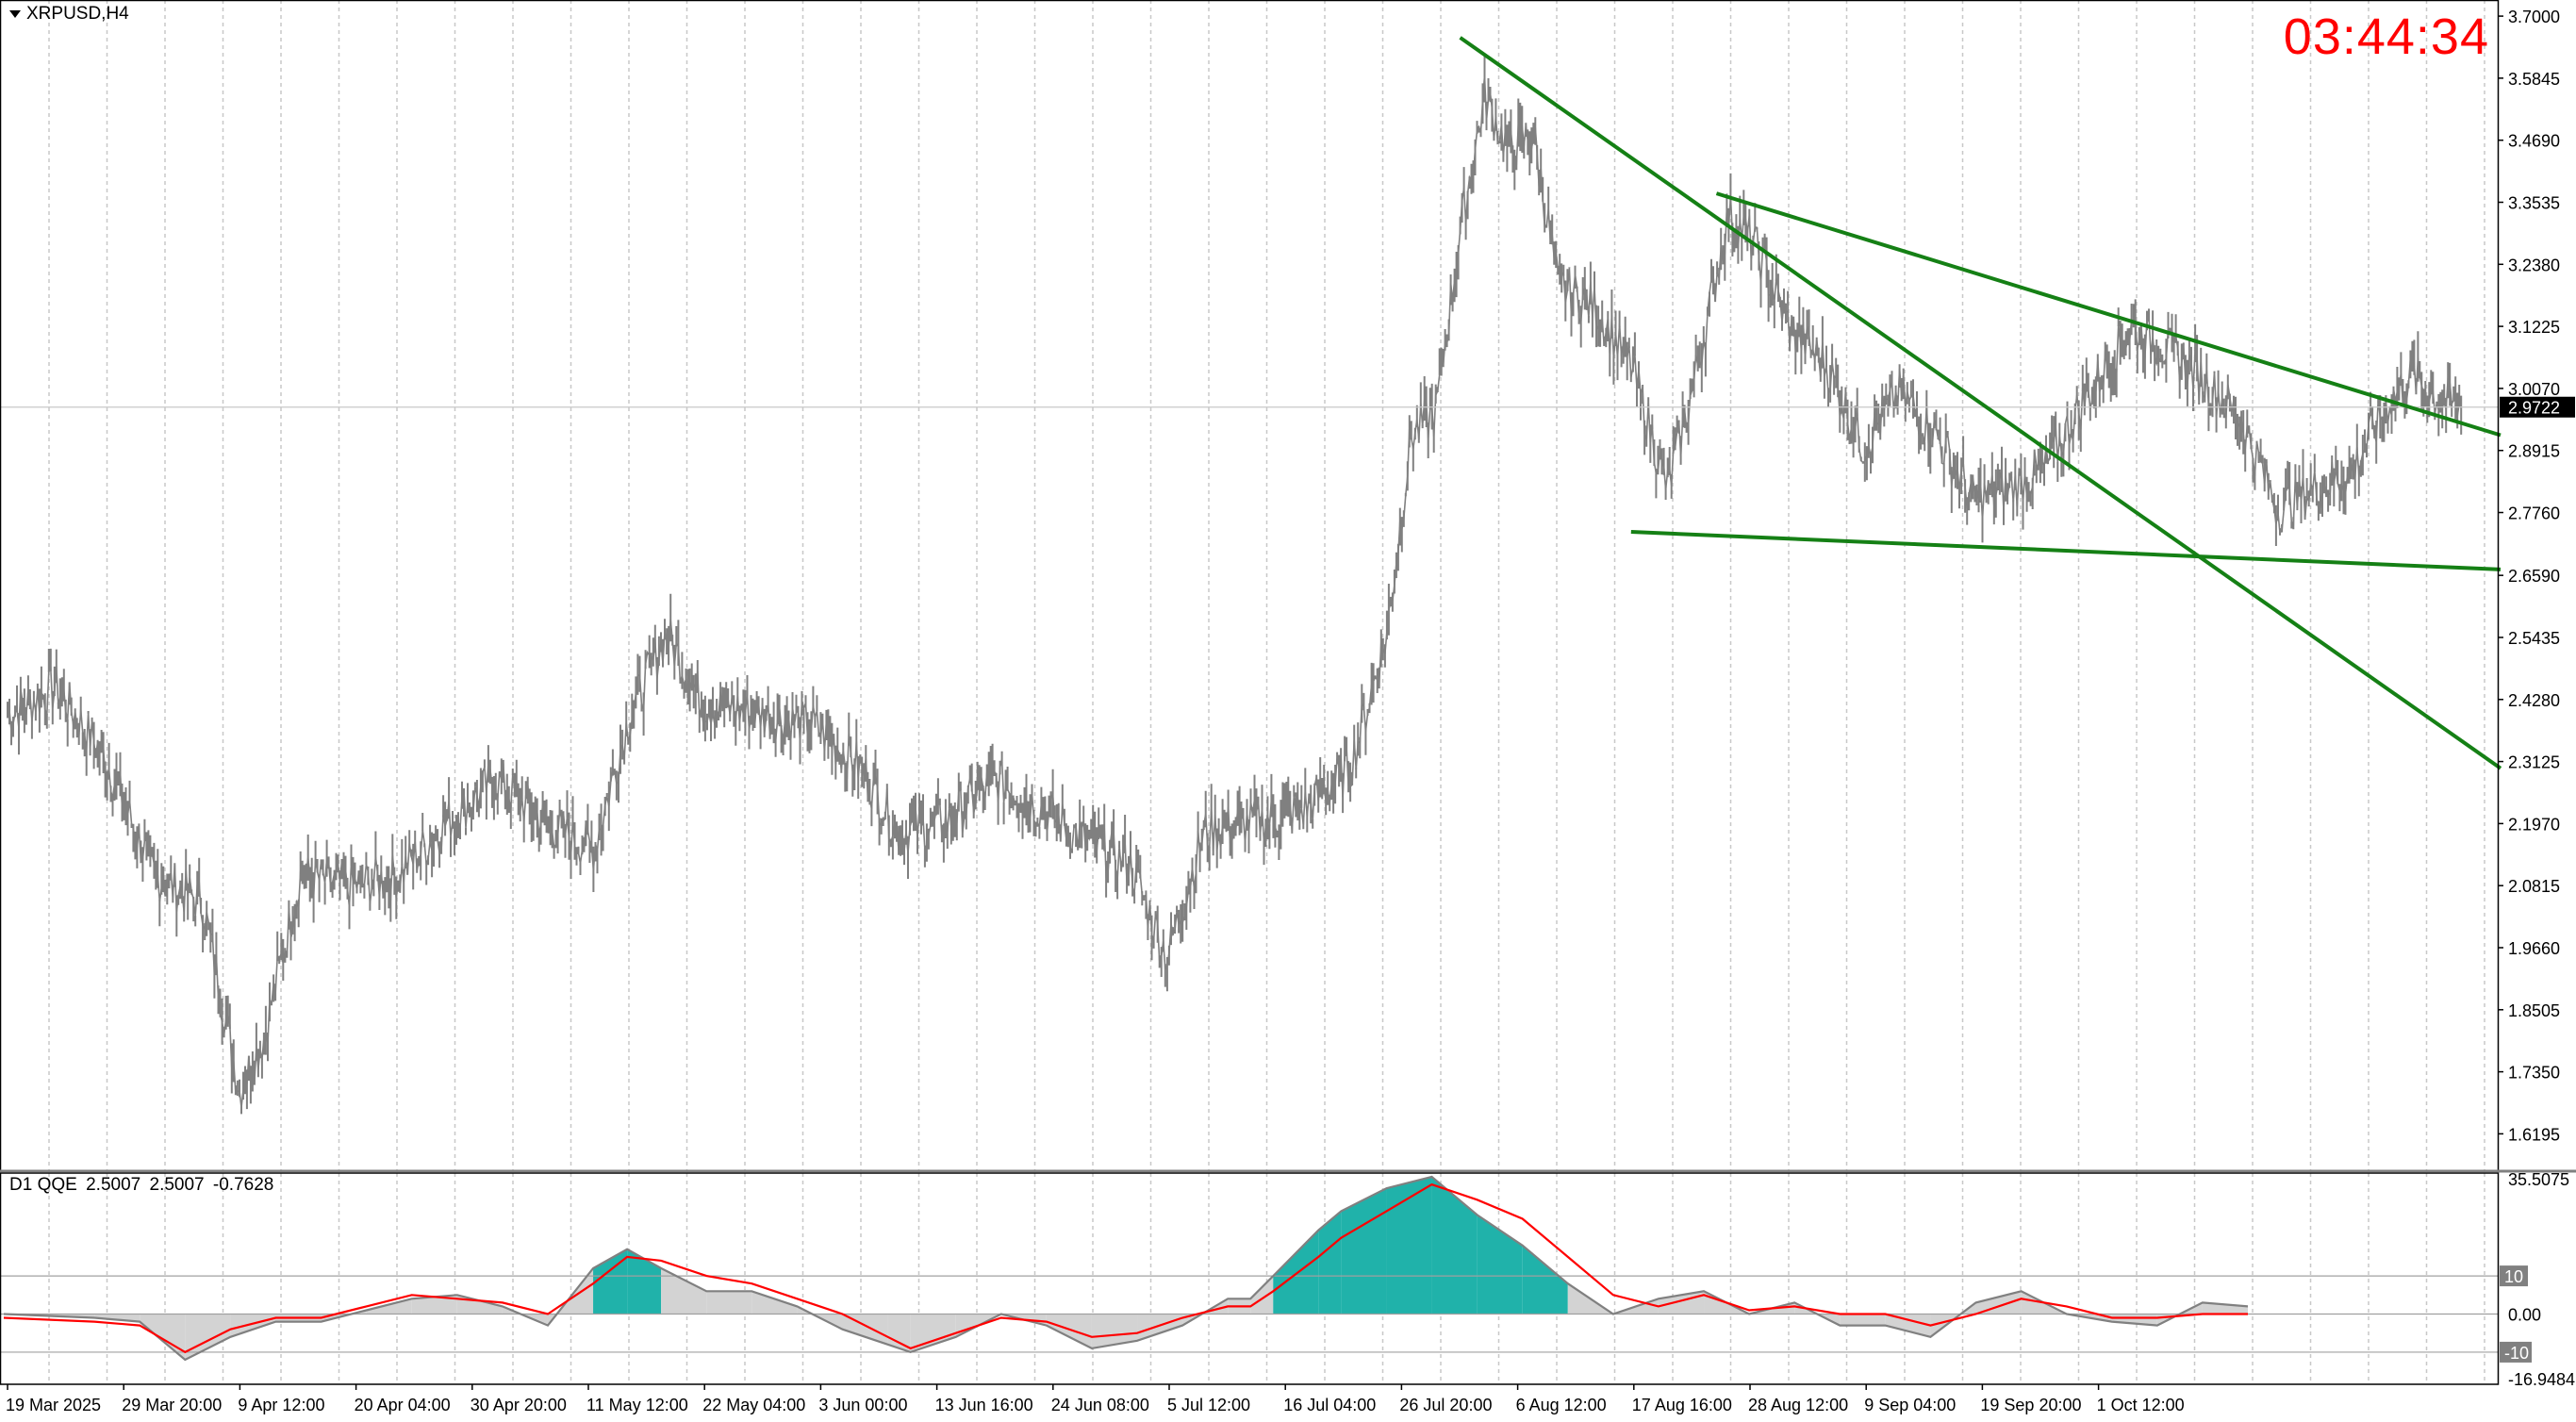  What do you see at coordinates (2534, 762) in the screenshot?
I see `price-tick-label: 2.3125` at bounding box center [2534, 762].